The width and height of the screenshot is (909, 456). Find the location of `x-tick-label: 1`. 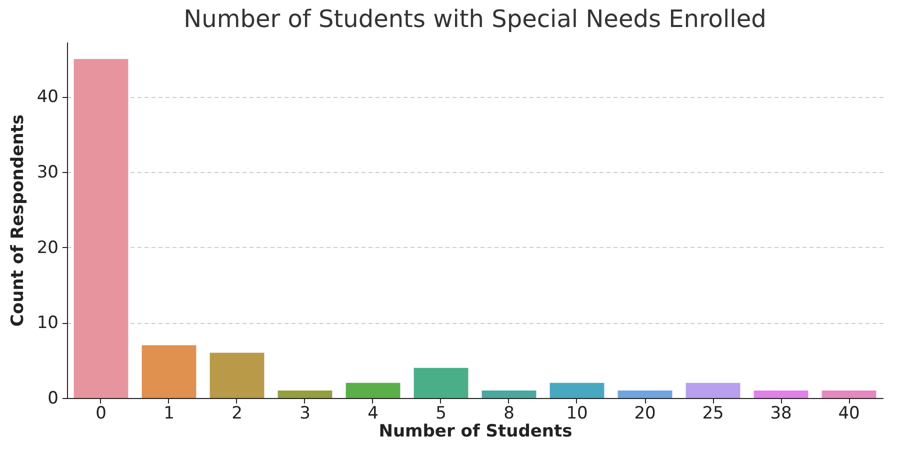

x-tick-label: 1 is located at coordinates (169, 414).